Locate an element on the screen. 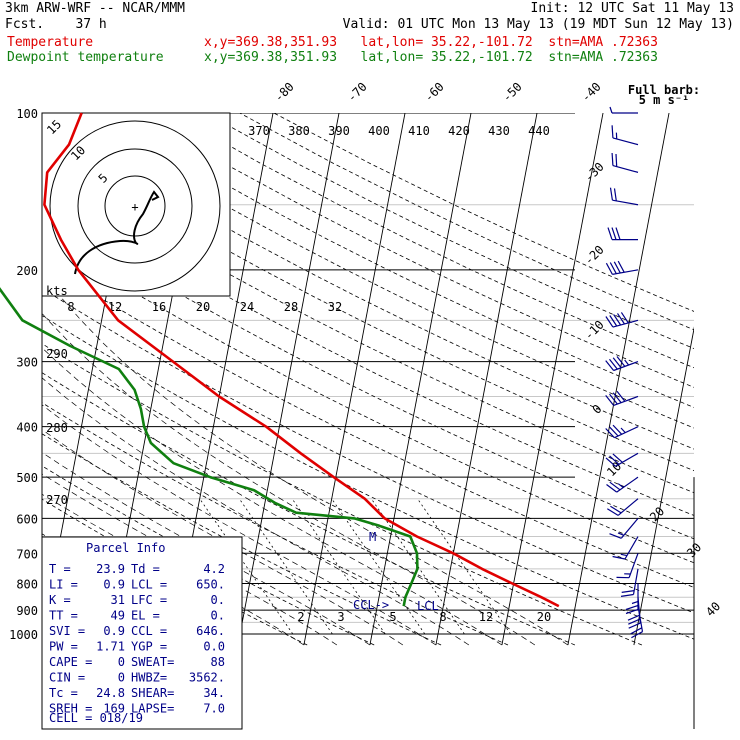  pressure-label-300: 300 is located at coordinates (27, 363).